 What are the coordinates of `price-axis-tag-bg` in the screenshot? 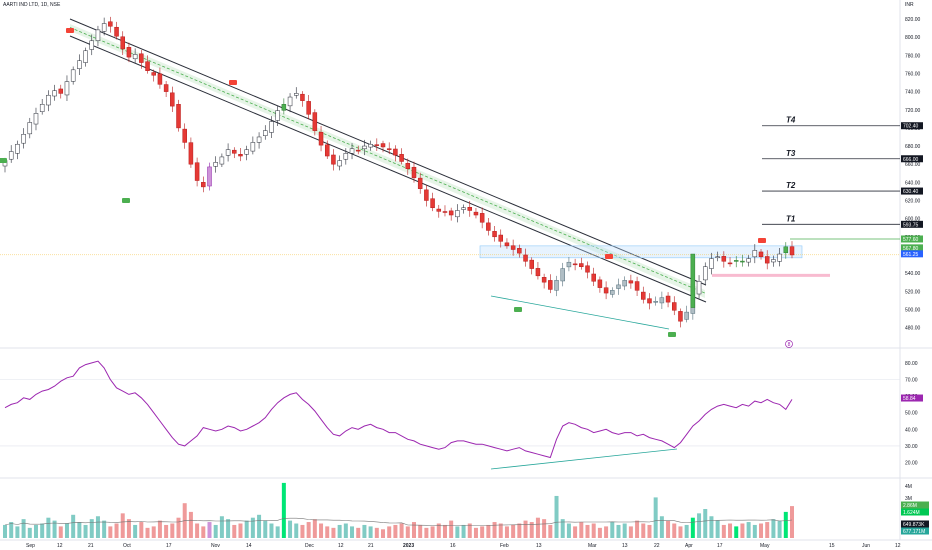 It's located at (912, 248).